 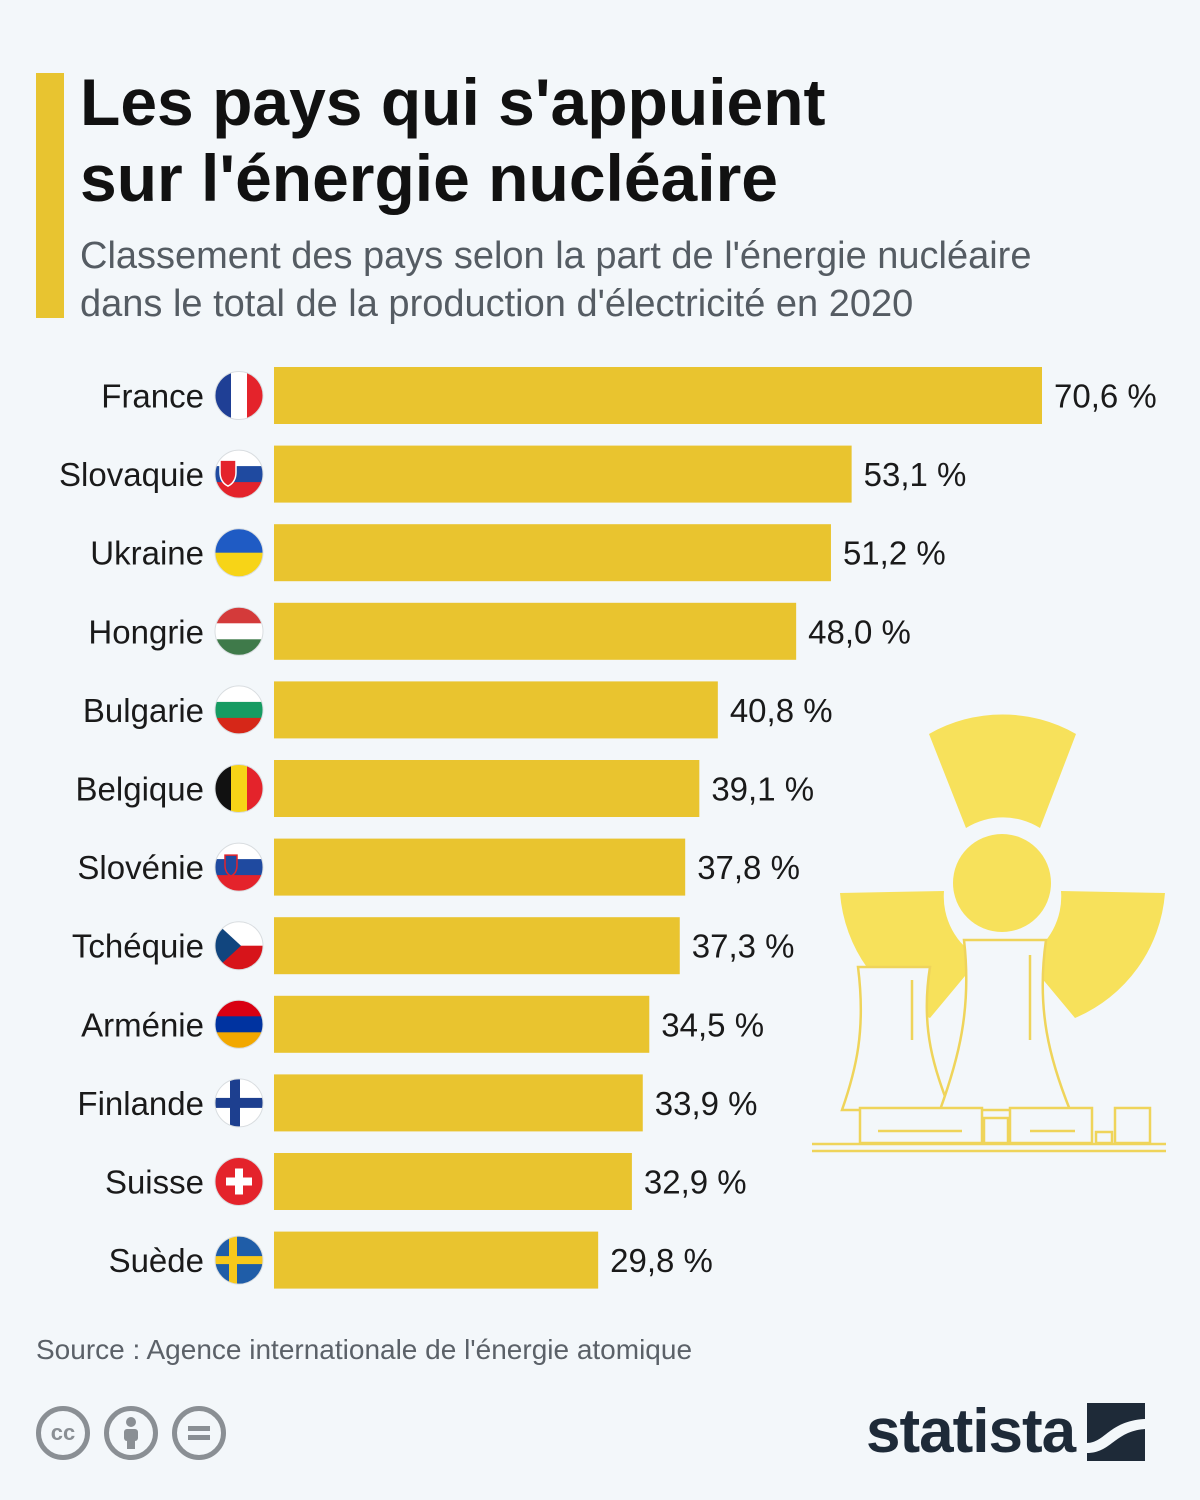 What do you see at coordinates (131, 474) in the screenshot?
I see `category-label: Slovaquie` at bounding box center [131, 474].